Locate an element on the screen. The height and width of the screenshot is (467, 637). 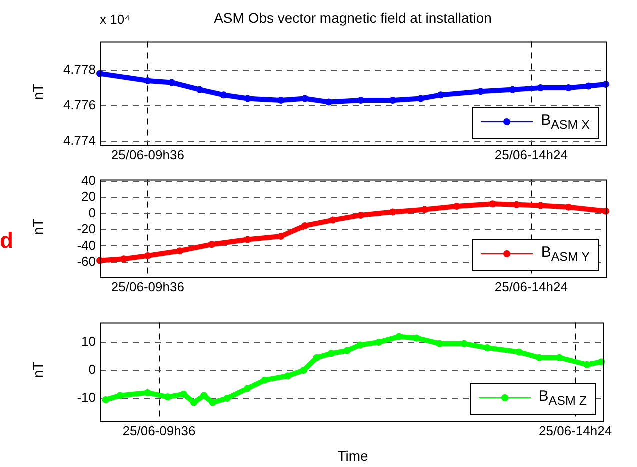
y-tick-label: 40 is located at coordinates (89, 180).